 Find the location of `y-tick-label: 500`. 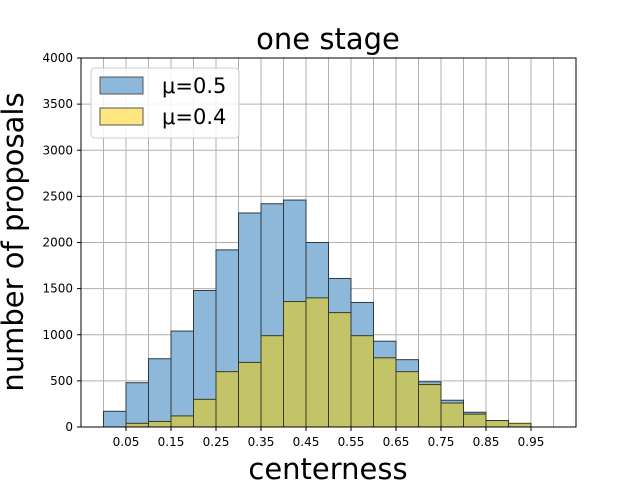

y-tick-label: 500 is located at coordinates (61, 381).